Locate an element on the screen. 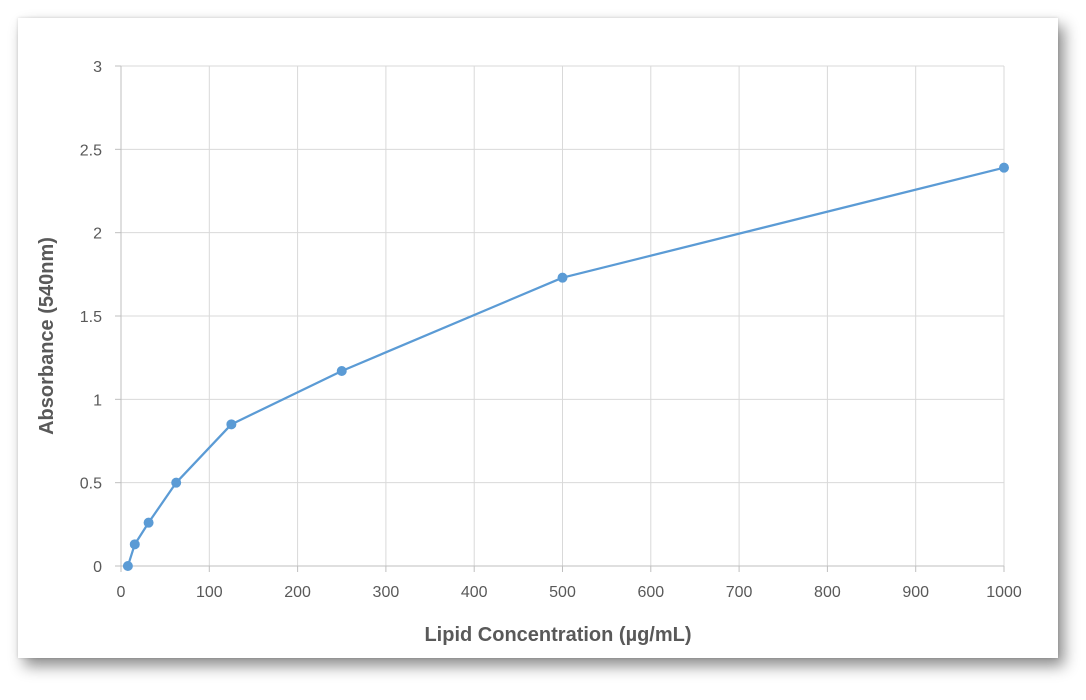 The image size is (1086, 700). x-tick-label: 800 is located at coordinates (827, 592).